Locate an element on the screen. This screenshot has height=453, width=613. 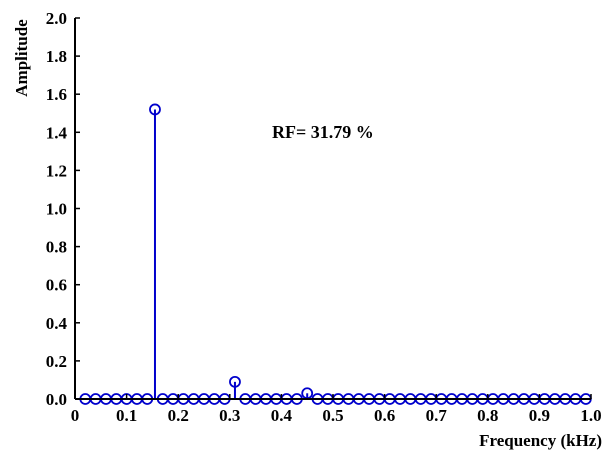
y-tick-label: 0.0 is located at coordinates (56, 399).